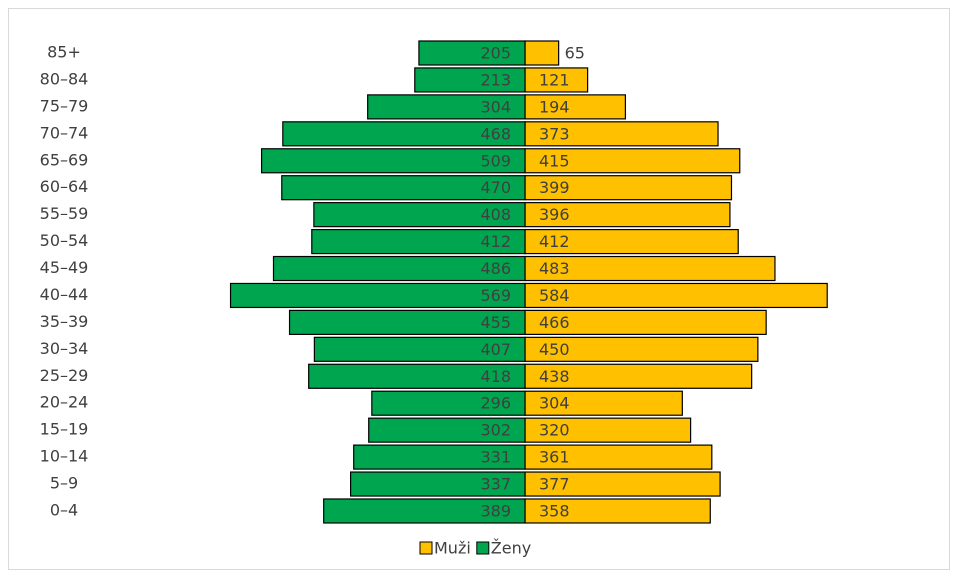  What do you see at coordinates (64, 321) in the screenshot?
I see `y-tick-label: 35–39` at bounding box center [64, 321].